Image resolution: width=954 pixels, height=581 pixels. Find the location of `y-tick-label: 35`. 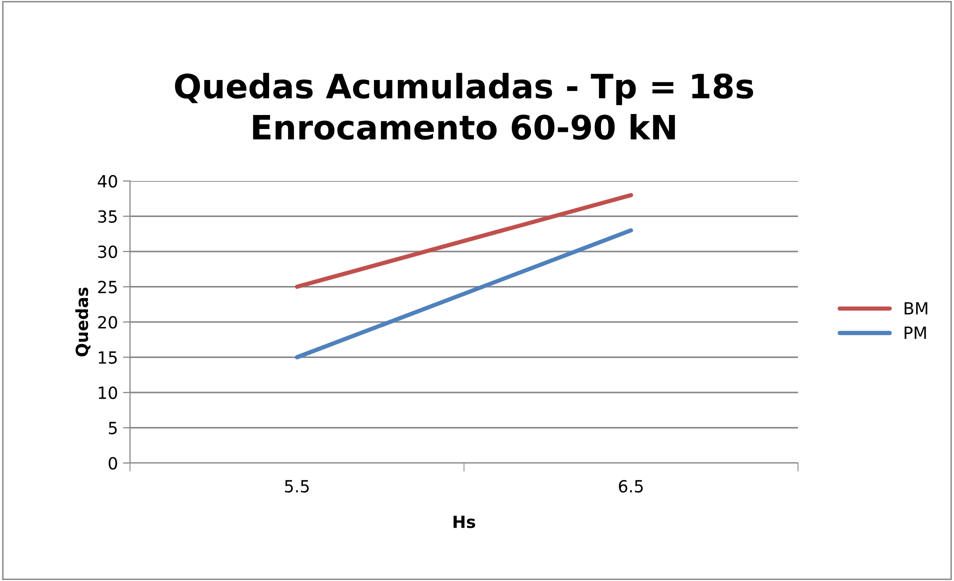

y-tick-label: 35 is located at coordinates (107, 216).